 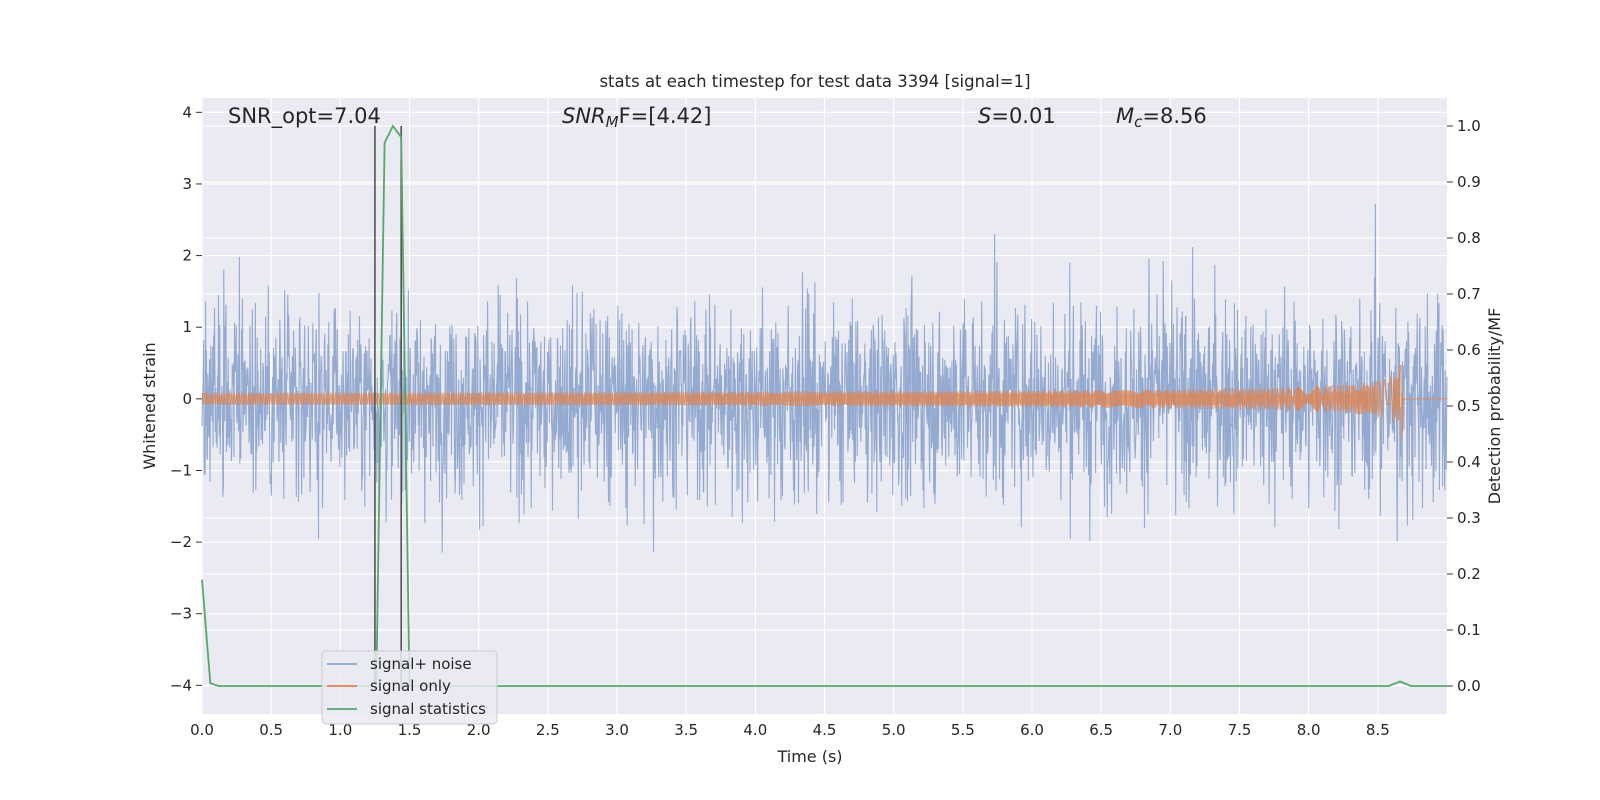 I want to click on mc-sub: c, so click(x=1138, y=122).